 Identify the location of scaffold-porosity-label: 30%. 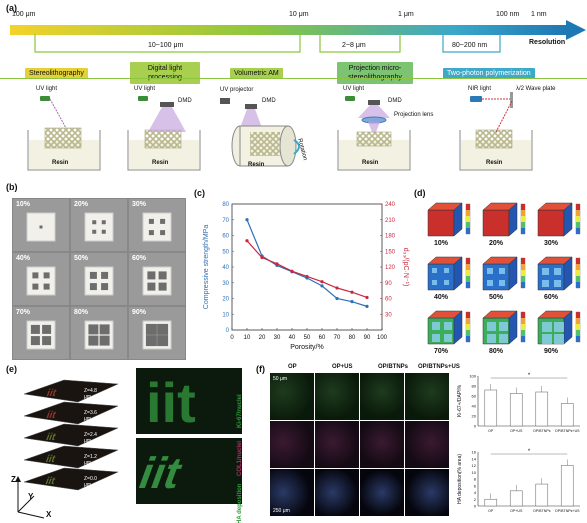
(139, 204).